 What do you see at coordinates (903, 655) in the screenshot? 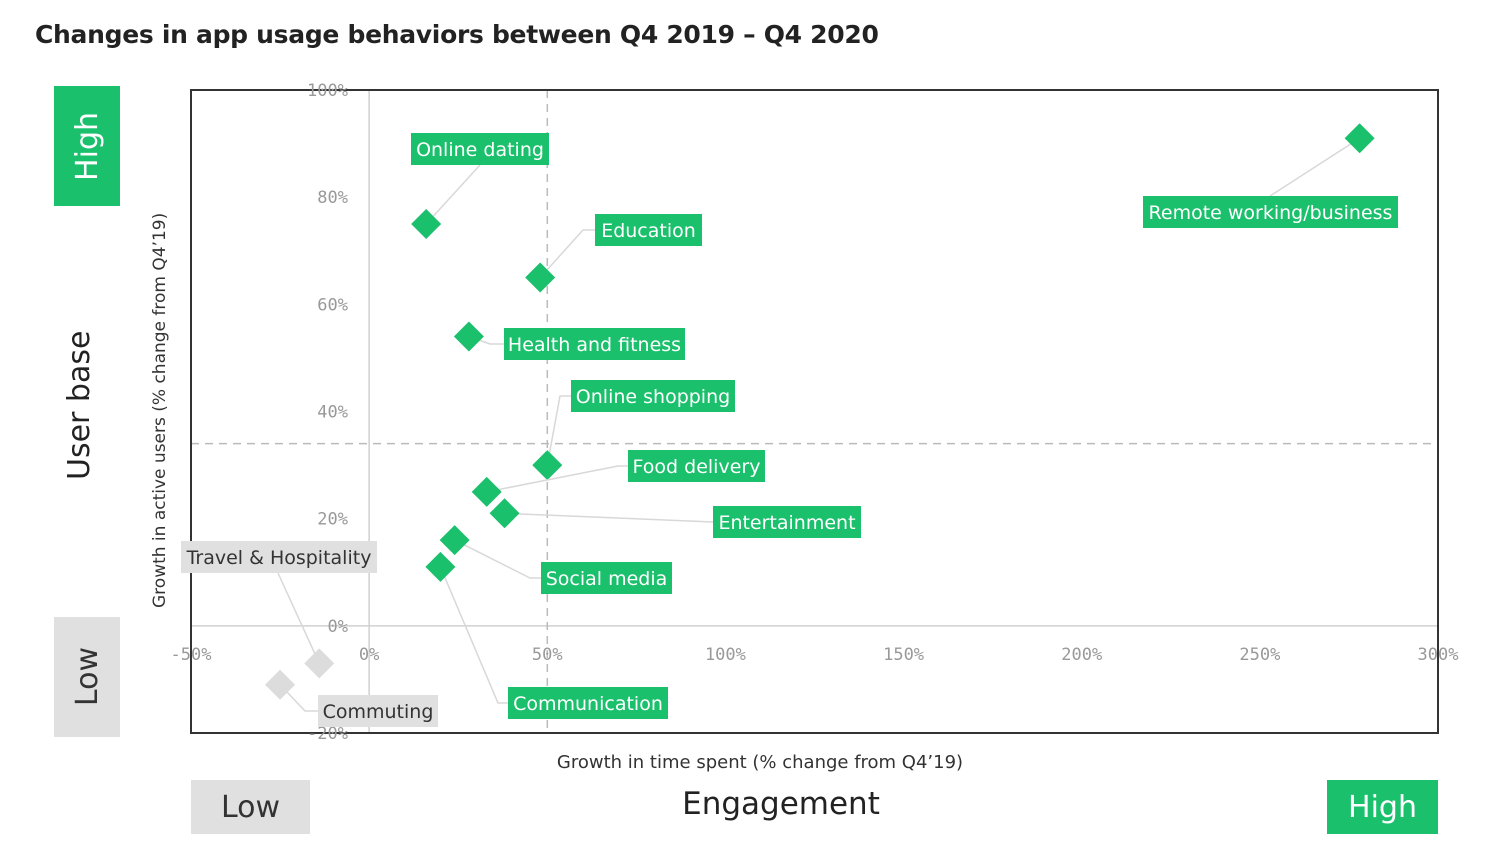
I see `x-tick-label: 150%` at bounding box center [903, 655].